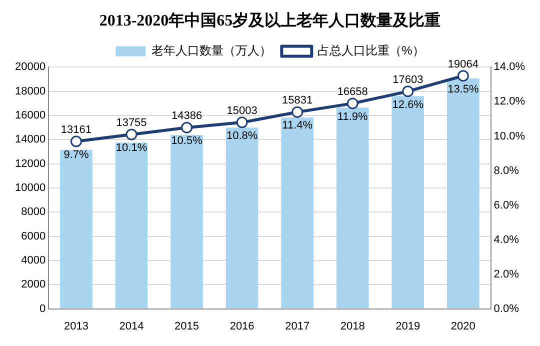  What do you see at coordinates (30, 116) in the screenshot?
I see `y-tick-label: 16000` at bounding box center [30, 116].